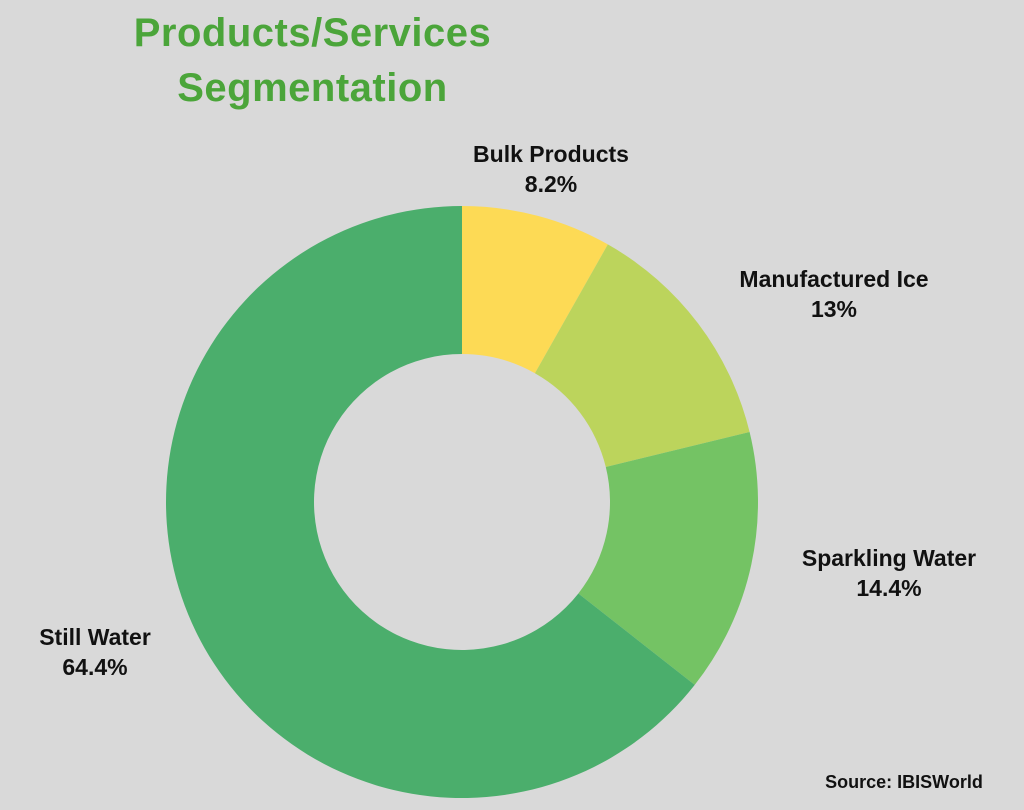  What do you see at coordinates (535, 290) in the screenshot?
I see `donut-segment-bulk-products` at bounding box center [535, 290].